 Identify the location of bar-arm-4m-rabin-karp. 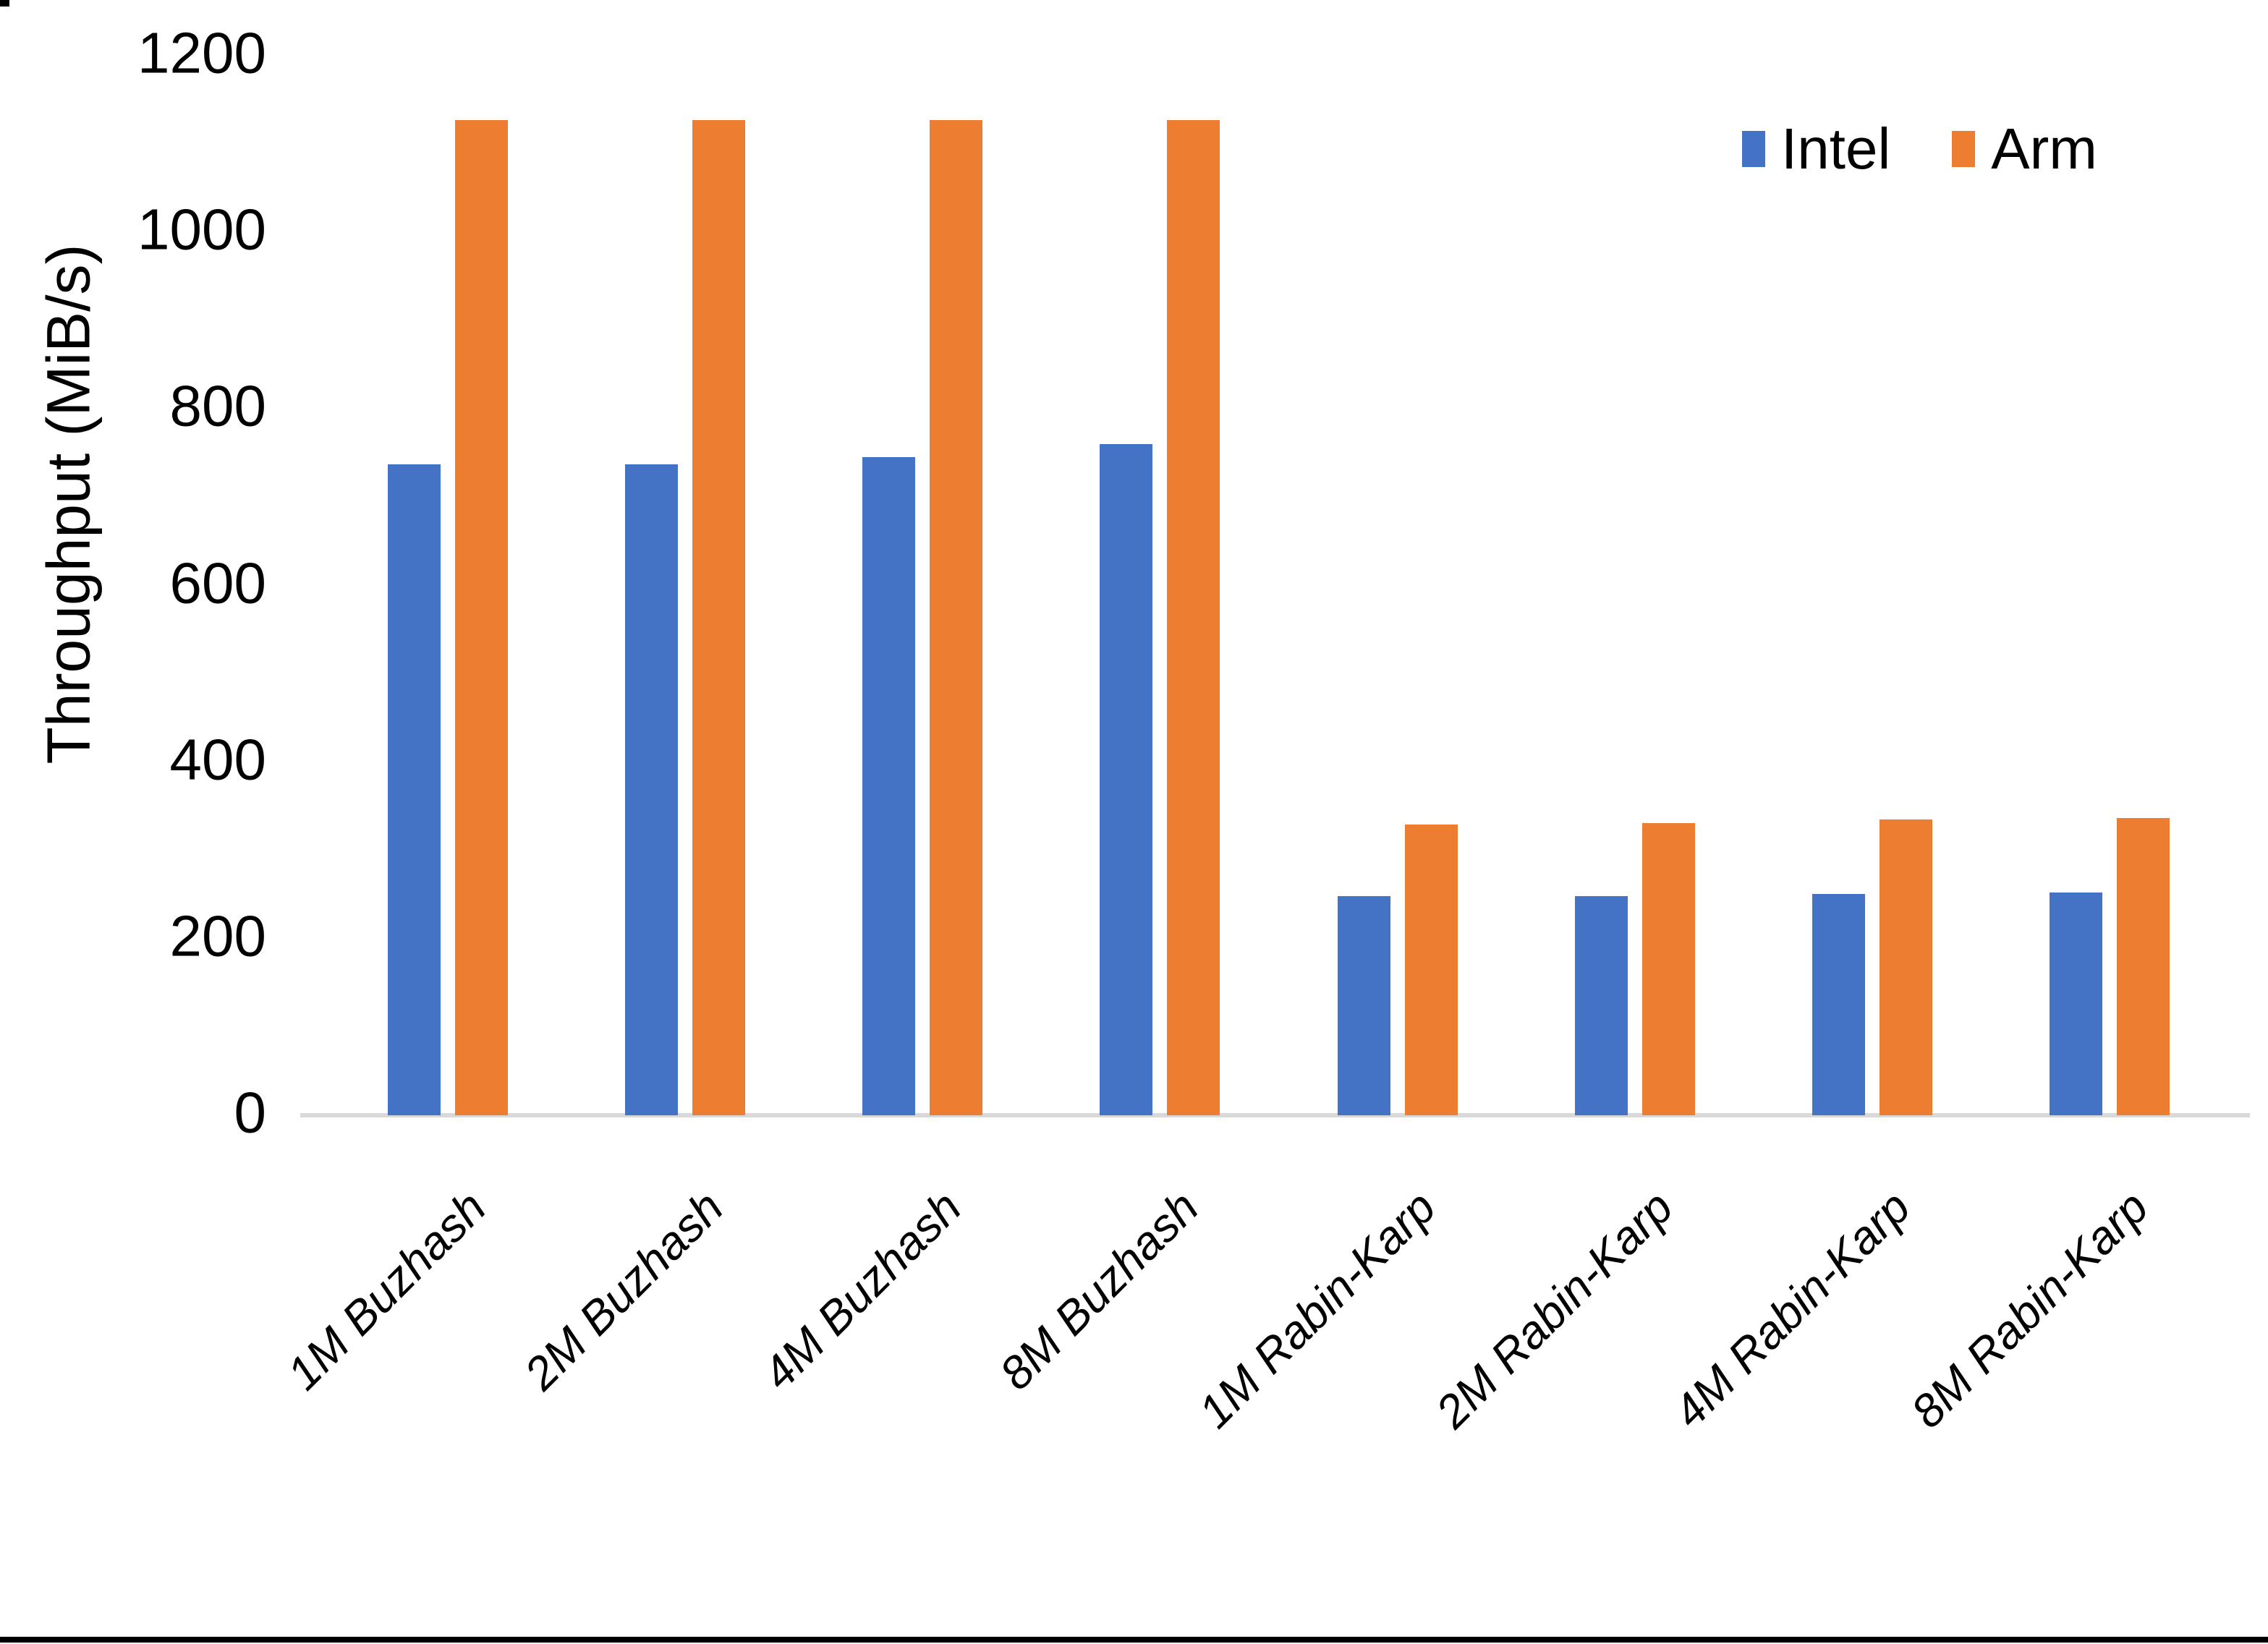
(1905, 967).